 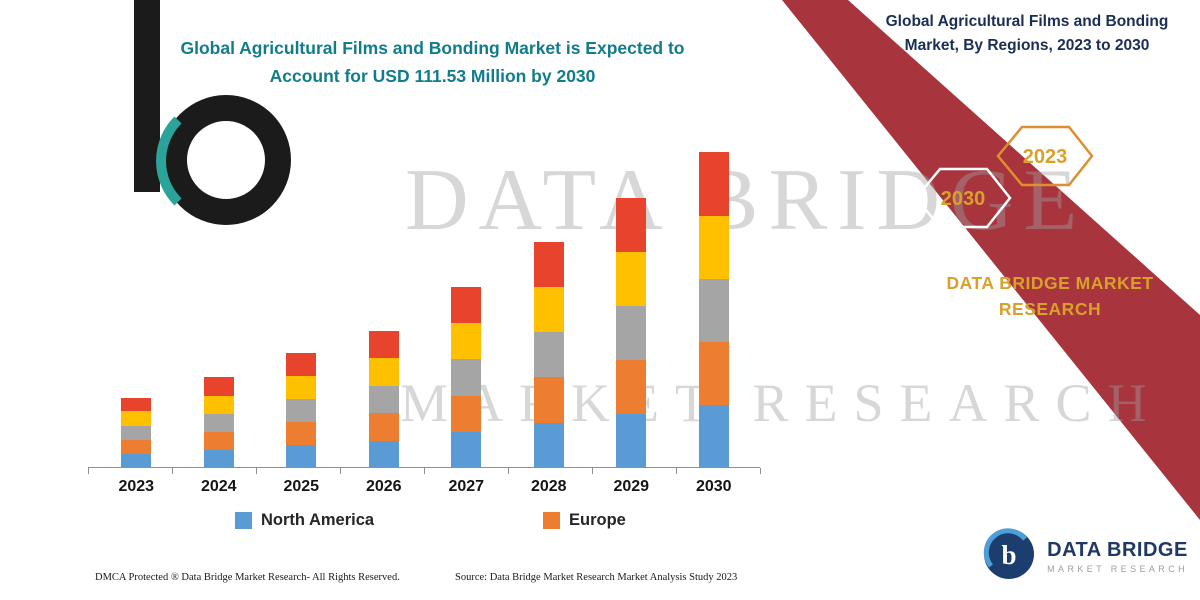 I want to click on x-axis-label-2027: 2027, so click(x=466, y=486).